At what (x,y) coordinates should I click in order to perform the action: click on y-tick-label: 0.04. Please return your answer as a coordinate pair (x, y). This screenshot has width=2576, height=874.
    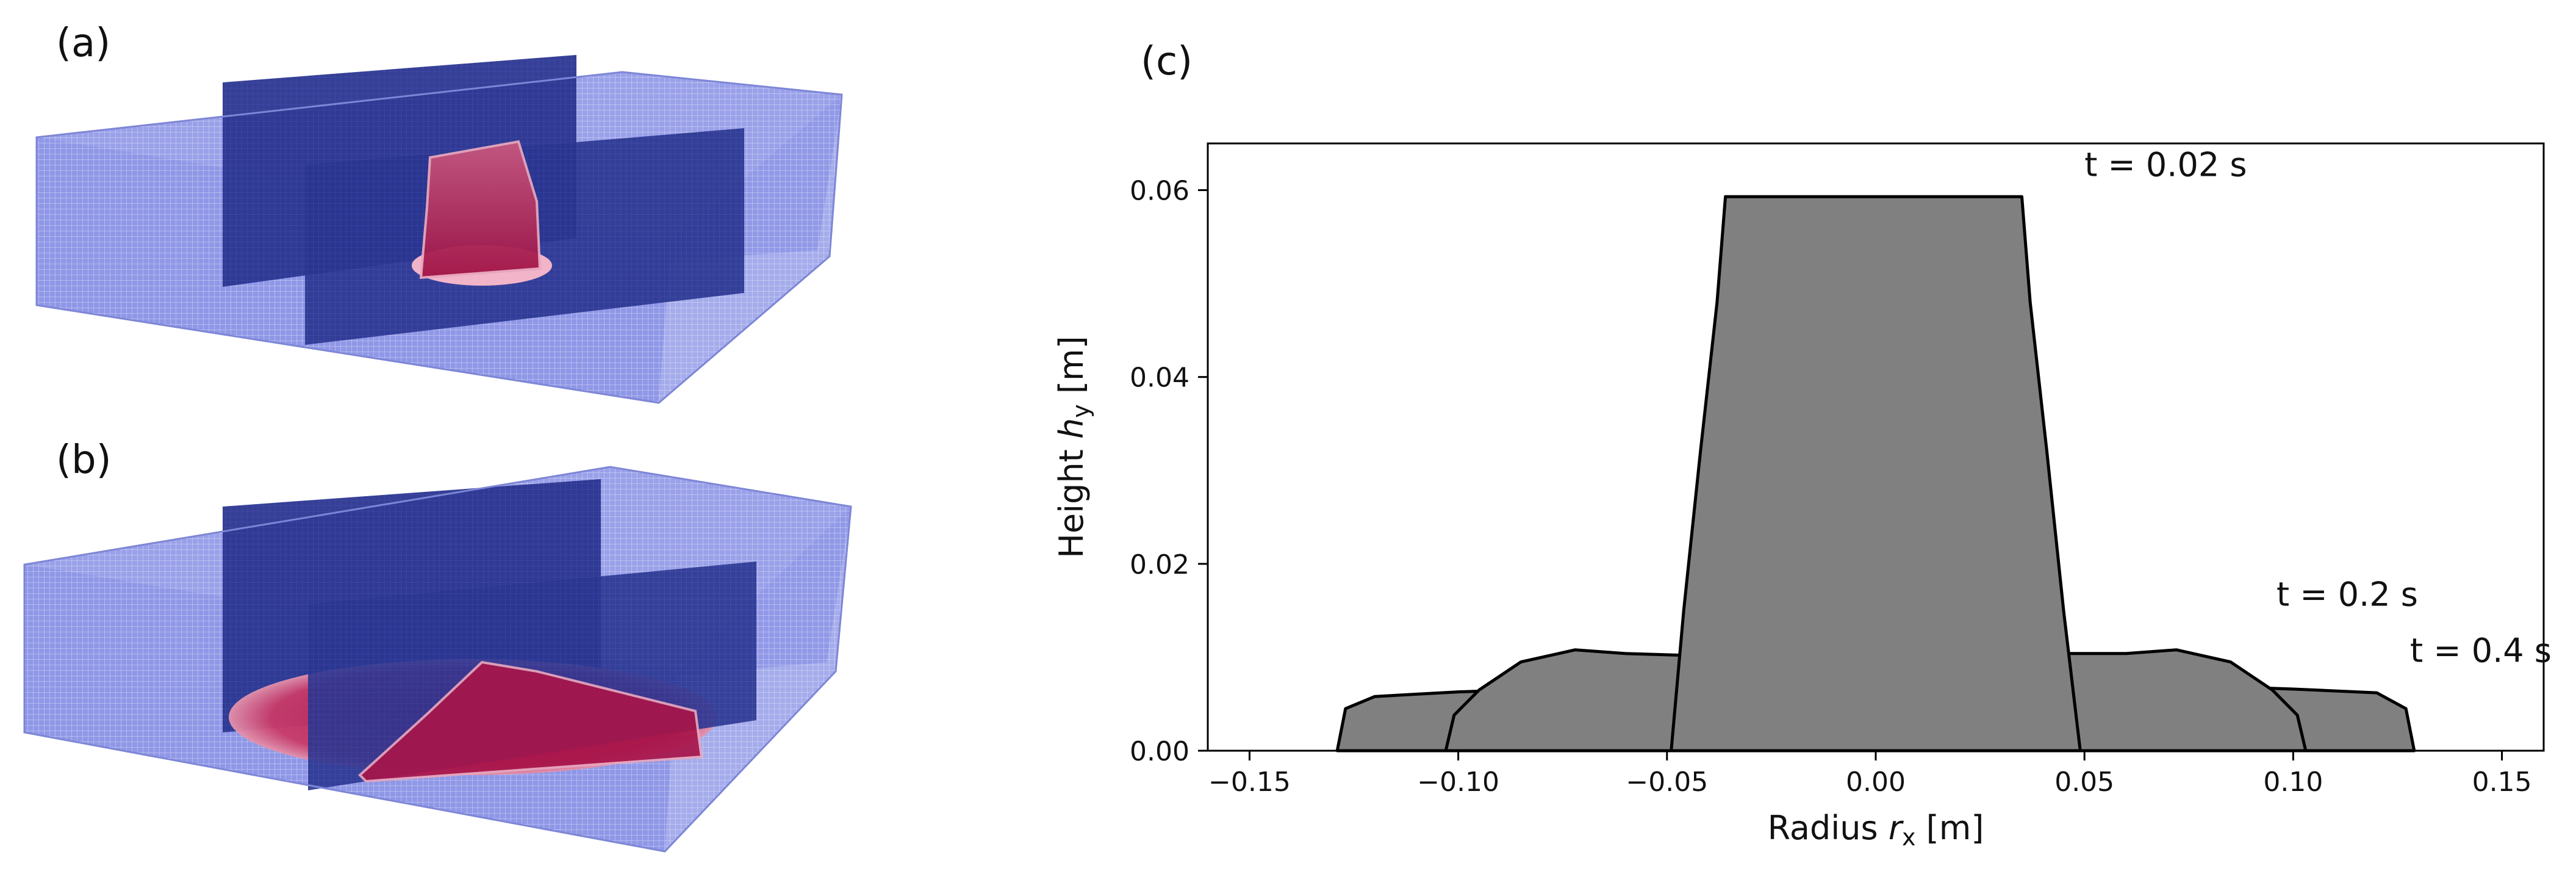
    Looking at the image, I should click on (1160, 378).